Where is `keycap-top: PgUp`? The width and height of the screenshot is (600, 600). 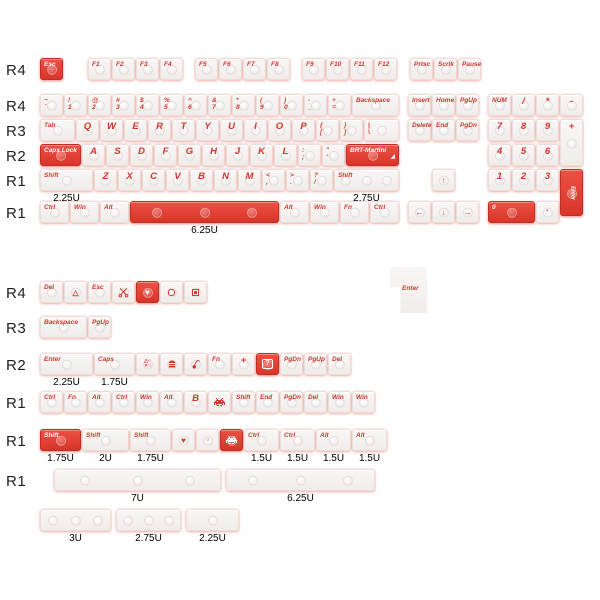
keycap-top: PgUp is located at coordinates (467, 105).